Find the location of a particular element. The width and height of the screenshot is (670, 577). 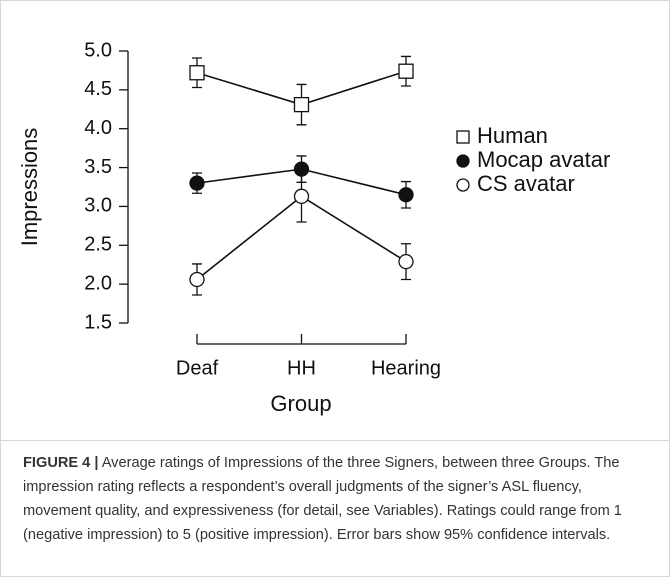

y-tick-label: 3.0 is located at coordinates (98, 206).